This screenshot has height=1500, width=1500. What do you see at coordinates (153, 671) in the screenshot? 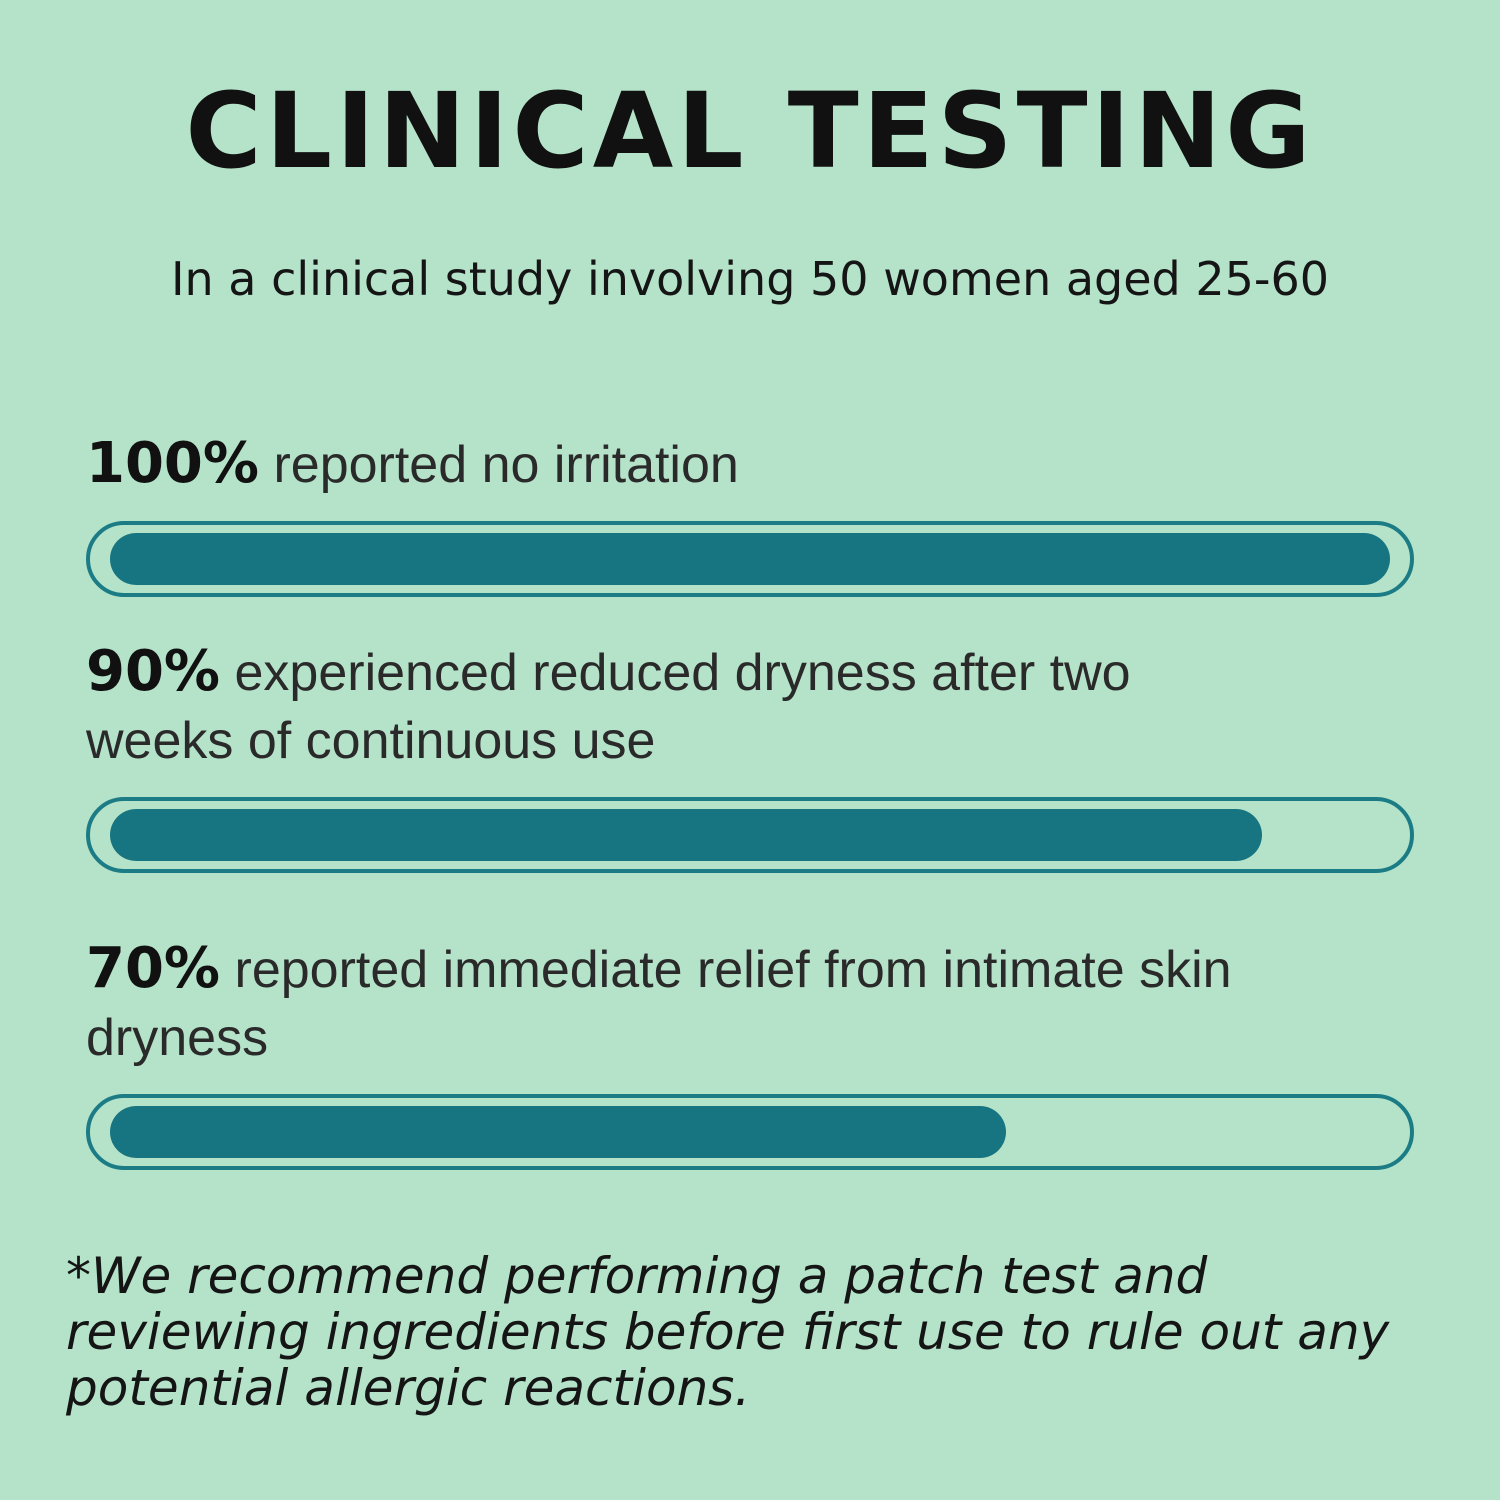
I see `value-label: 90%` at bounding box center [153, 671].